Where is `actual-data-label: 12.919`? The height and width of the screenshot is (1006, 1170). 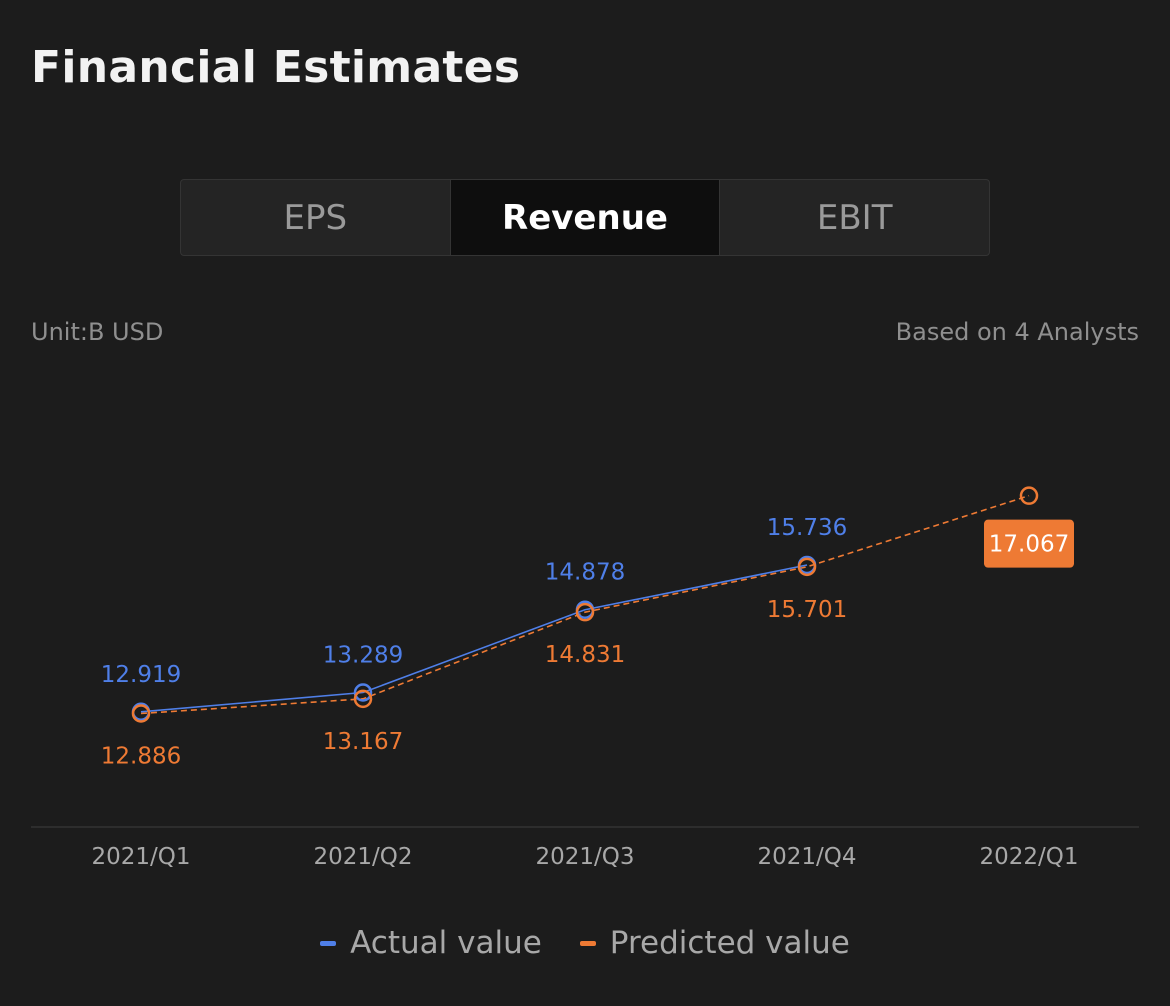
actual-data-label: 12.919 is located at coordinates (141, 675).